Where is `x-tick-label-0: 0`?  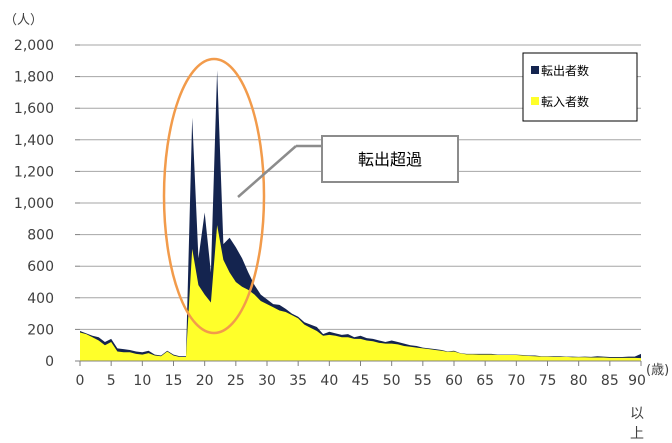
x-tick-label-0: 0 is located at coordinates (80, 381).